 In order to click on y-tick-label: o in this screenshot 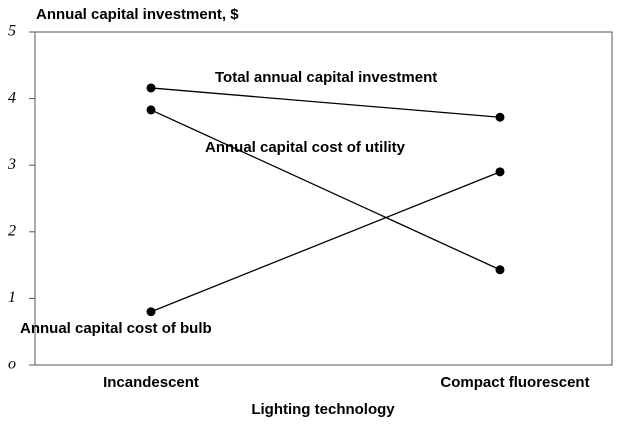, I will do `click(12, 364)`.